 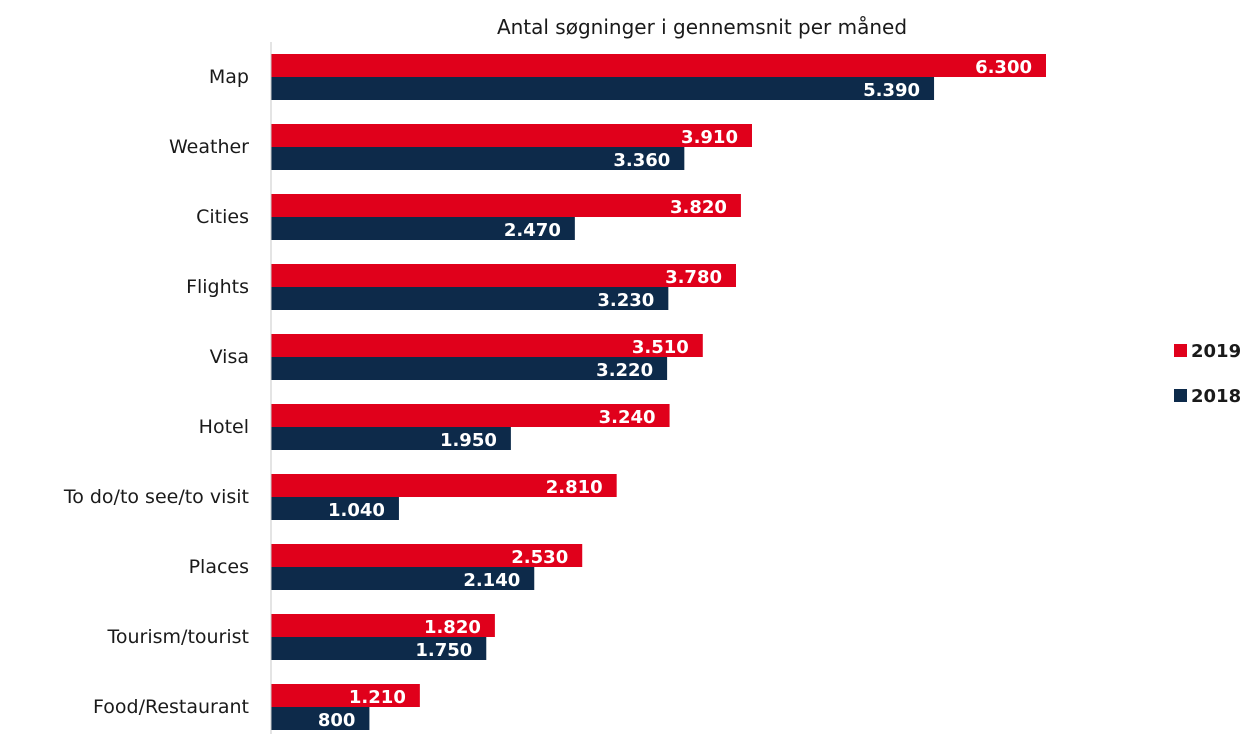 What do you see at coordinates (1216, 351) in the screenshot?
I see `legend-label-2019: 2019` at bounding box center [1216, 351].